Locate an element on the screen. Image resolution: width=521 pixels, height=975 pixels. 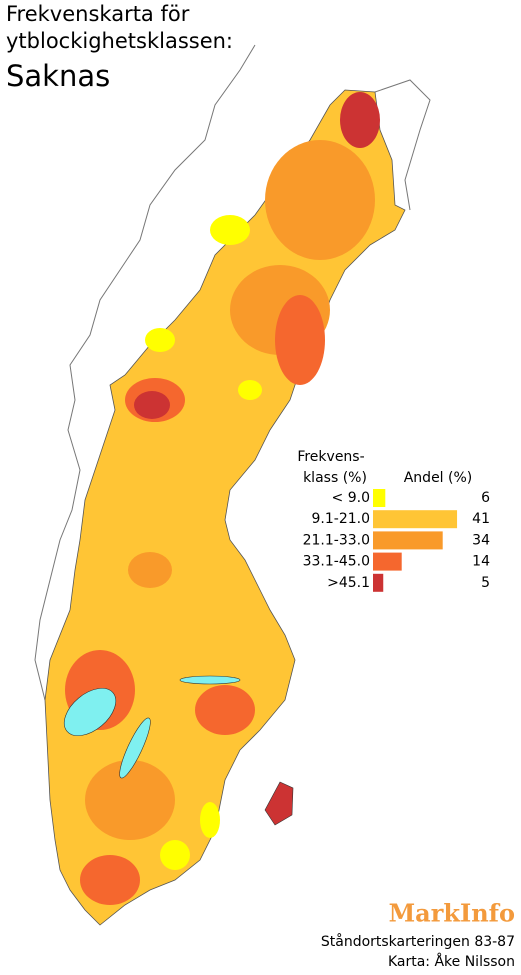
legend-value: 34 is located at coordinates (481, 540).